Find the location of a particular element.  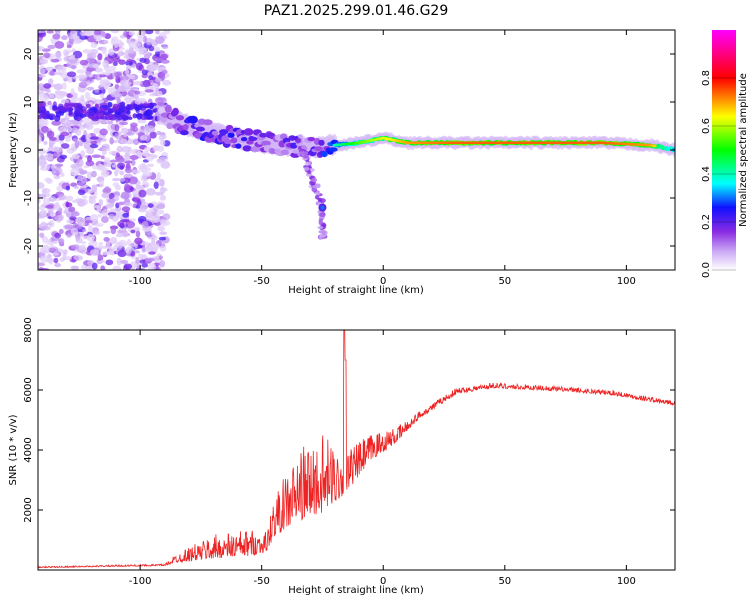

x-tick-label: -100 is located at coordinates (140, 581).